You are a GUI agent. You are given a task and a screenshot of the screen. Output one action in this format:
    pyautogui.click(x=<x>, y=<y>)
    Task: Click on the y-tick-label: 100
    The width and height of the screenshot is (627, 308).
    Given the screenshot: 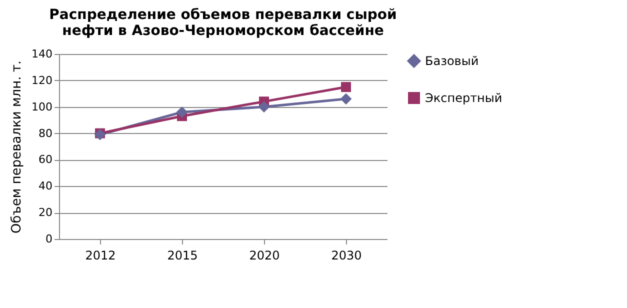 What is the action you would take?
    pyautogui.click(x=42, y=107)
    